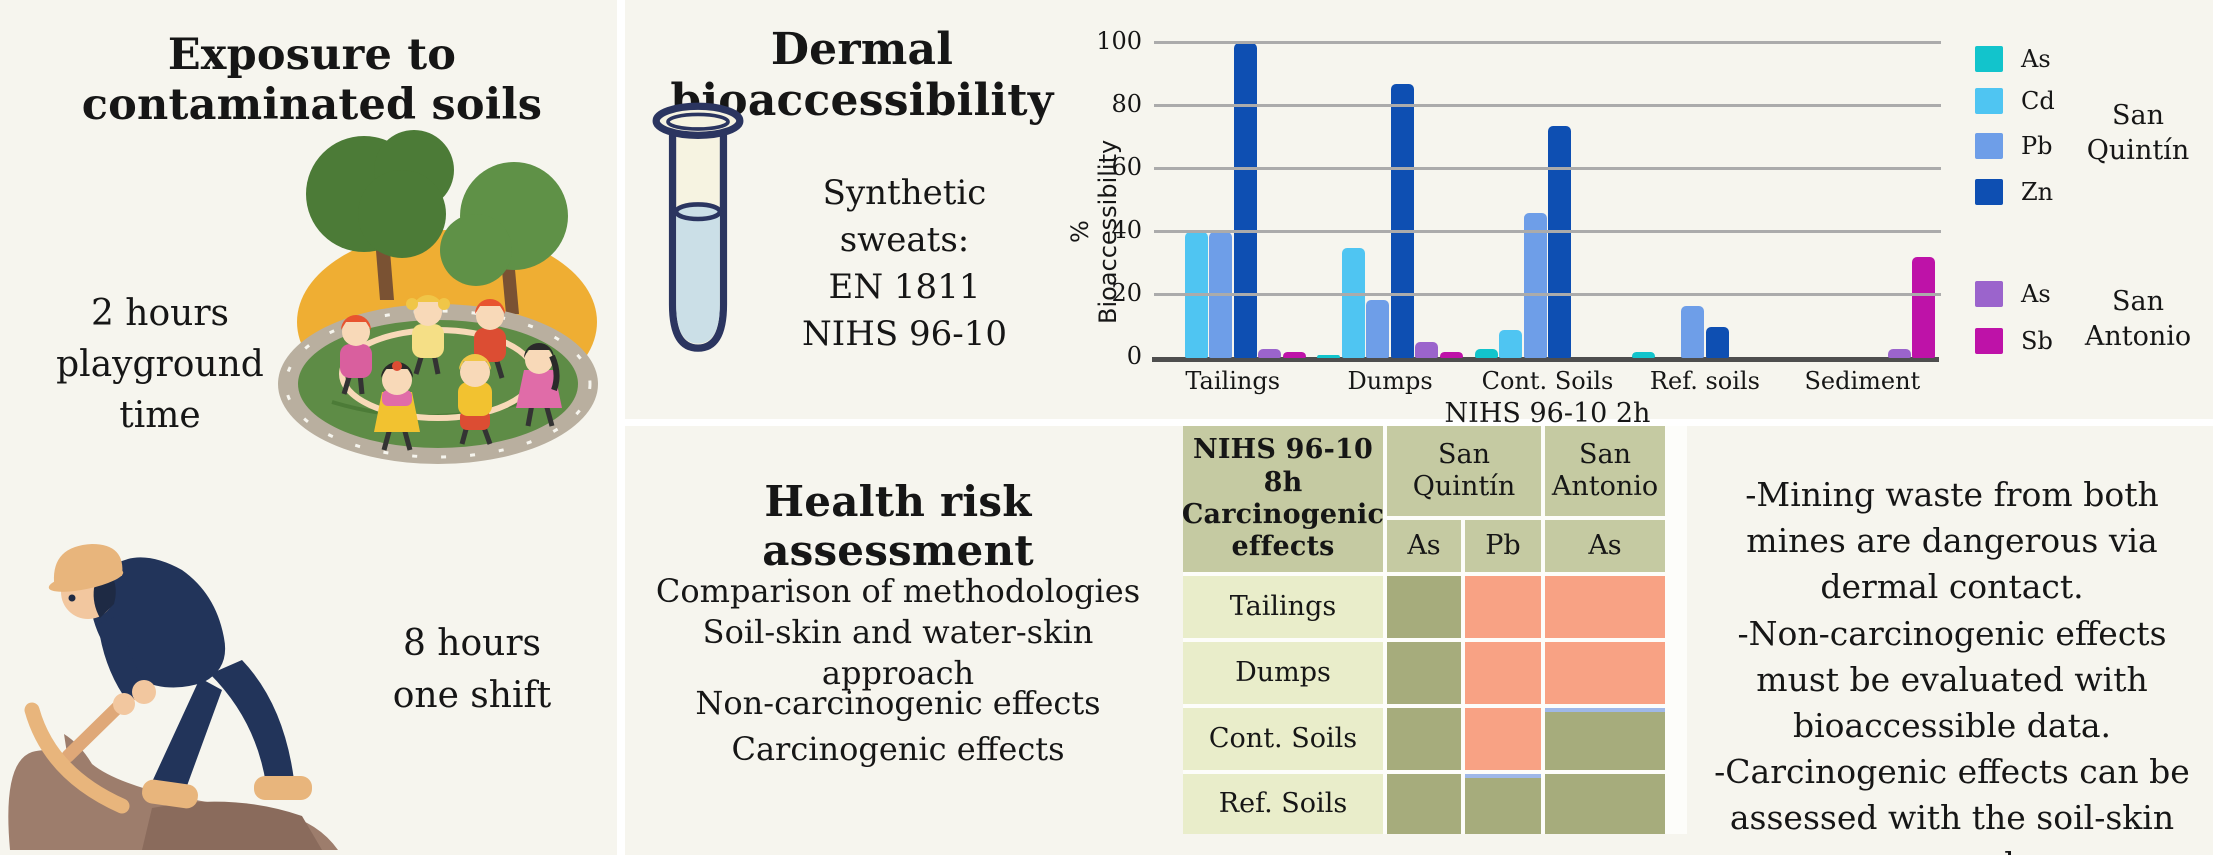 The image size is (2213, 855). What do you see at coordinates (1126, 293) in the screenshot?
I see `y-tick-label-20: 20` at bounding box center [1126, 293].